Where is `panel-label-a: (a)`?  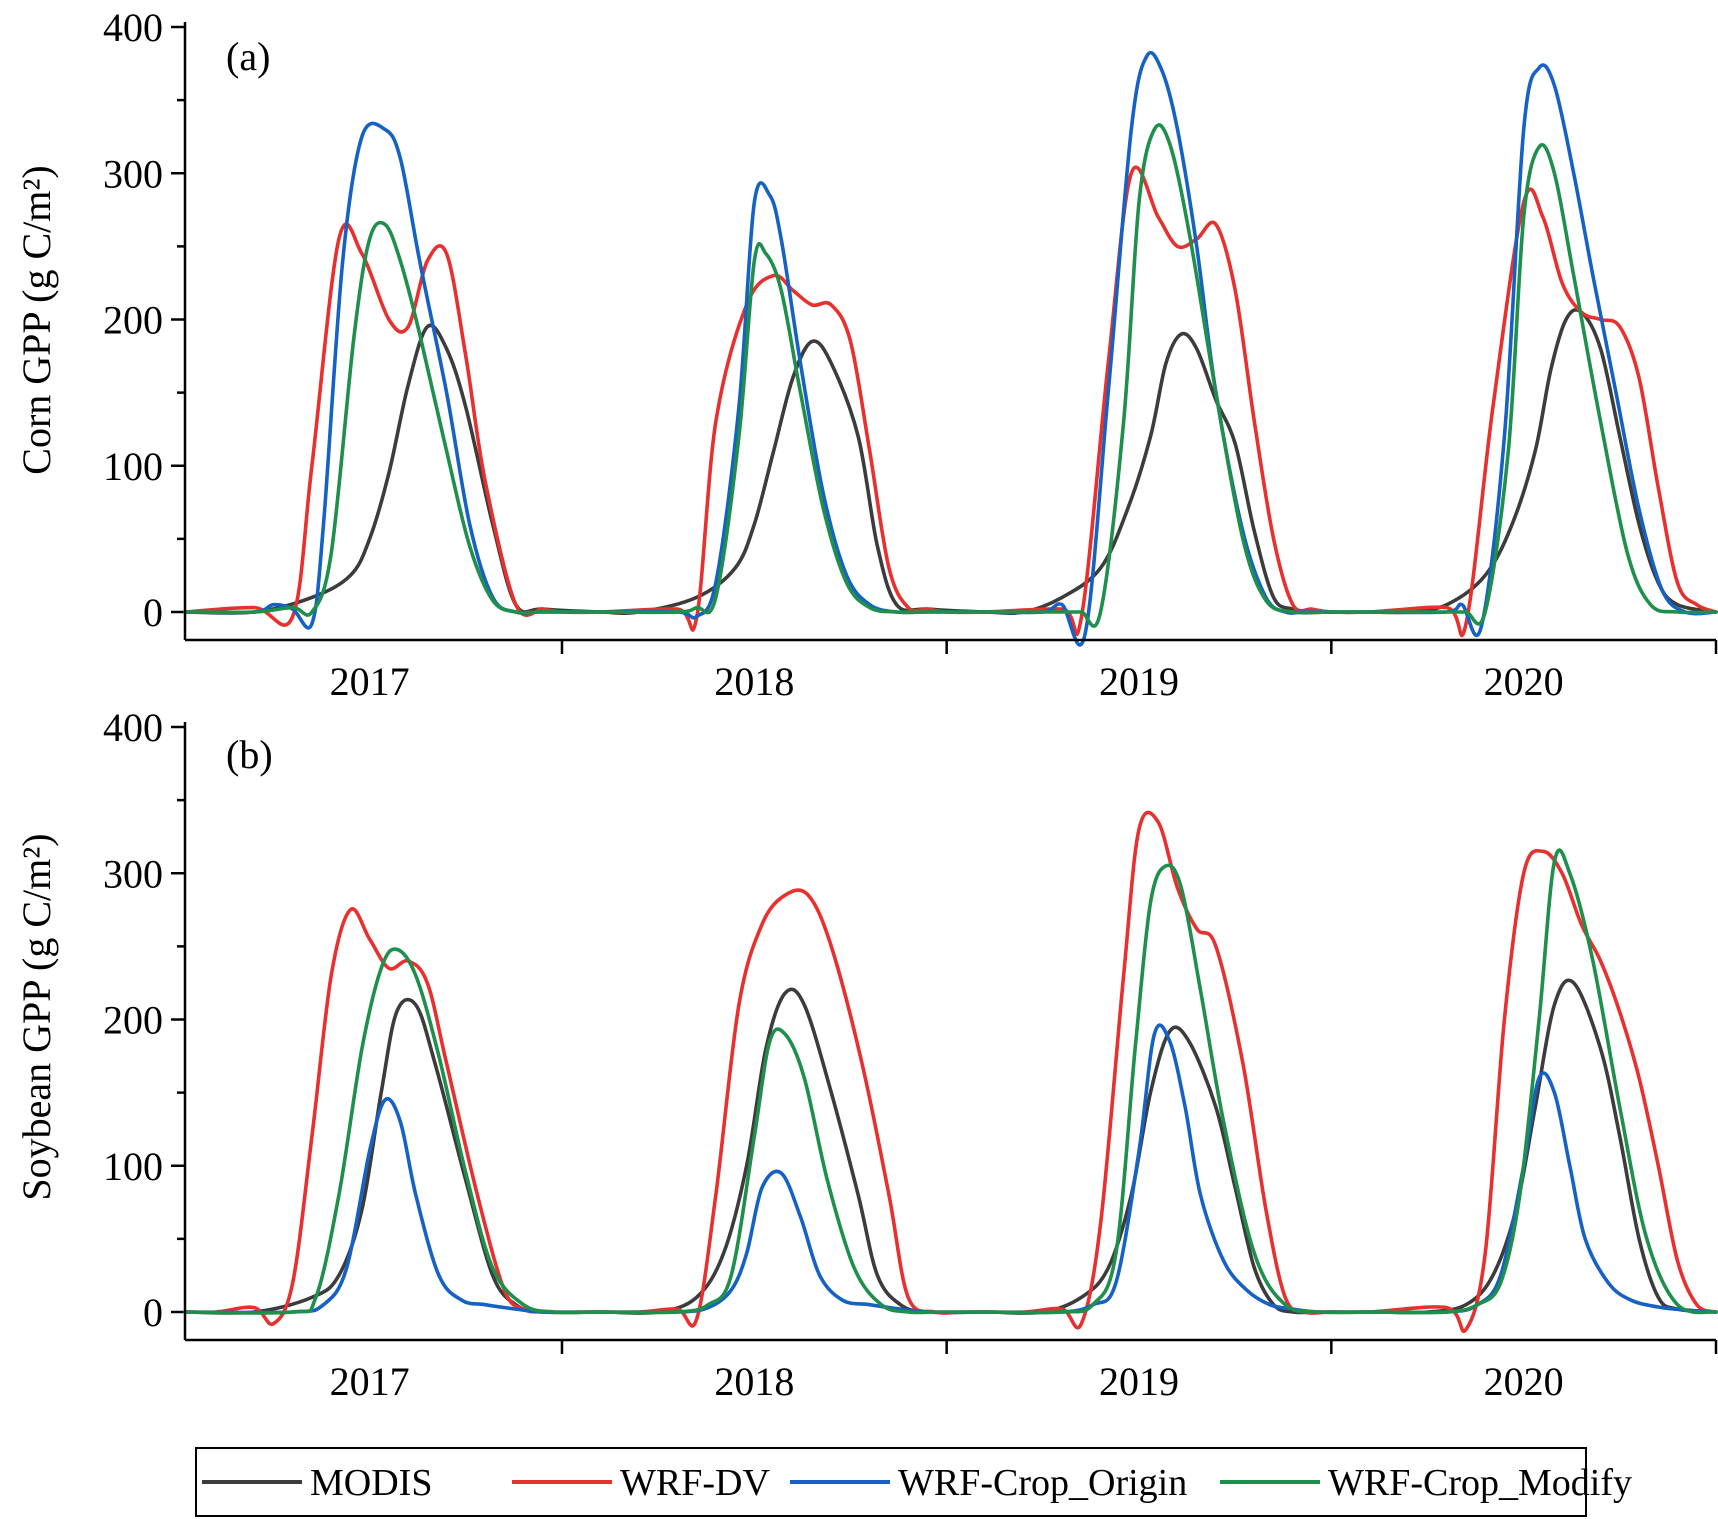
panel-label-a: (a) is located at coordinates (248, 56).